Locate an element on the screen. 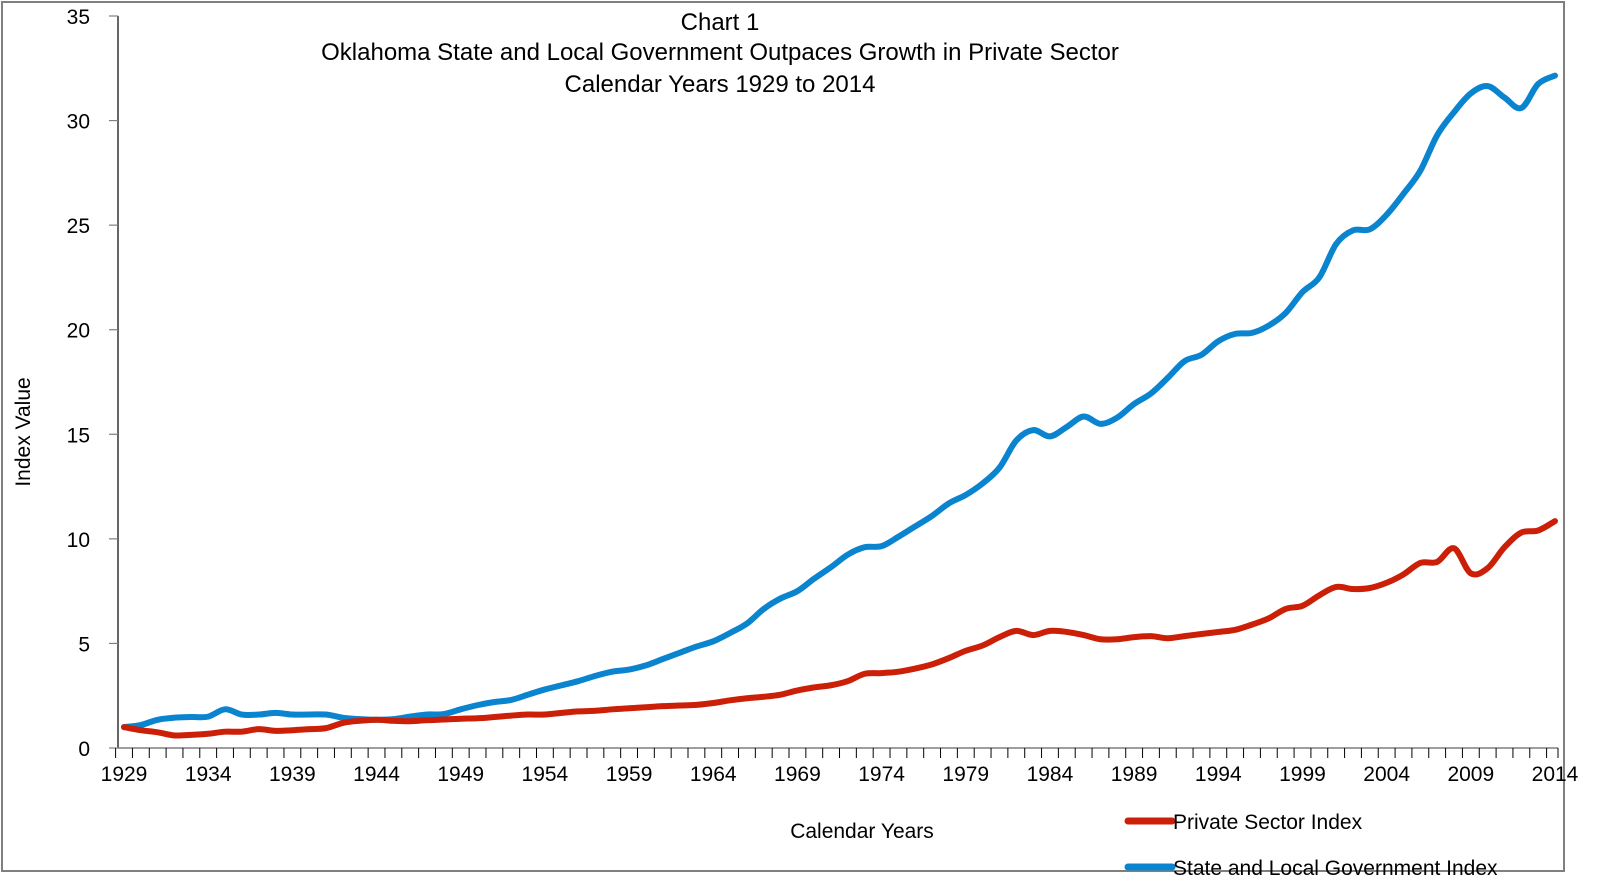 The height and width of the screenshot is (892, 1600). y-tick-label: 5 is located at coordinates (84, 644).